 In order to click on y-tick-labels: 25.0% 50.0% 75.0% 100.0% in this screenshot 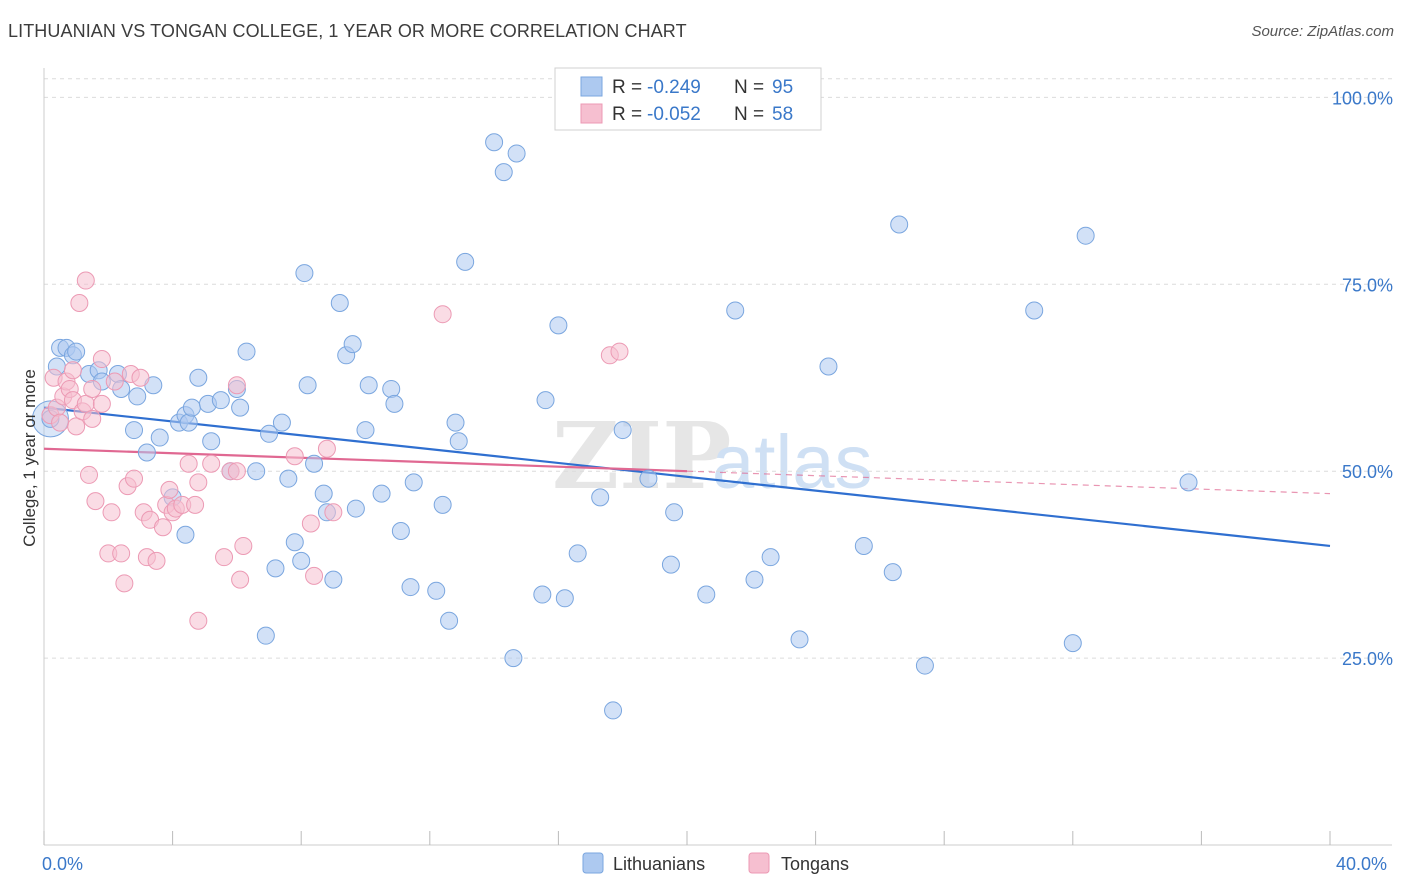, I will do `click(1362, 378)`.